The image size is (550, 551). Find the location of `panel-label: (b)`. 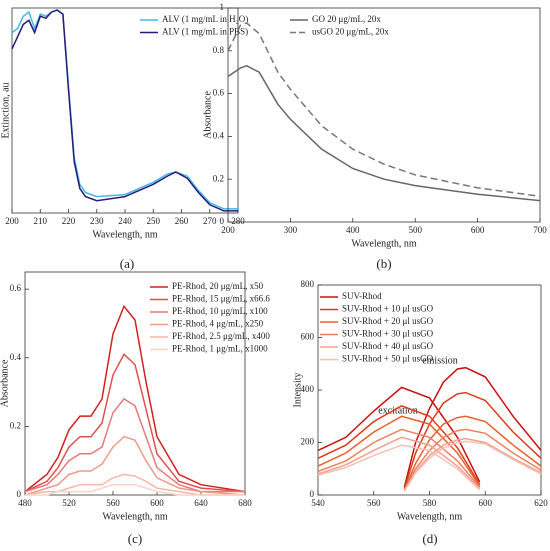

panel-label: (b) is located at coordinates (383, 263).